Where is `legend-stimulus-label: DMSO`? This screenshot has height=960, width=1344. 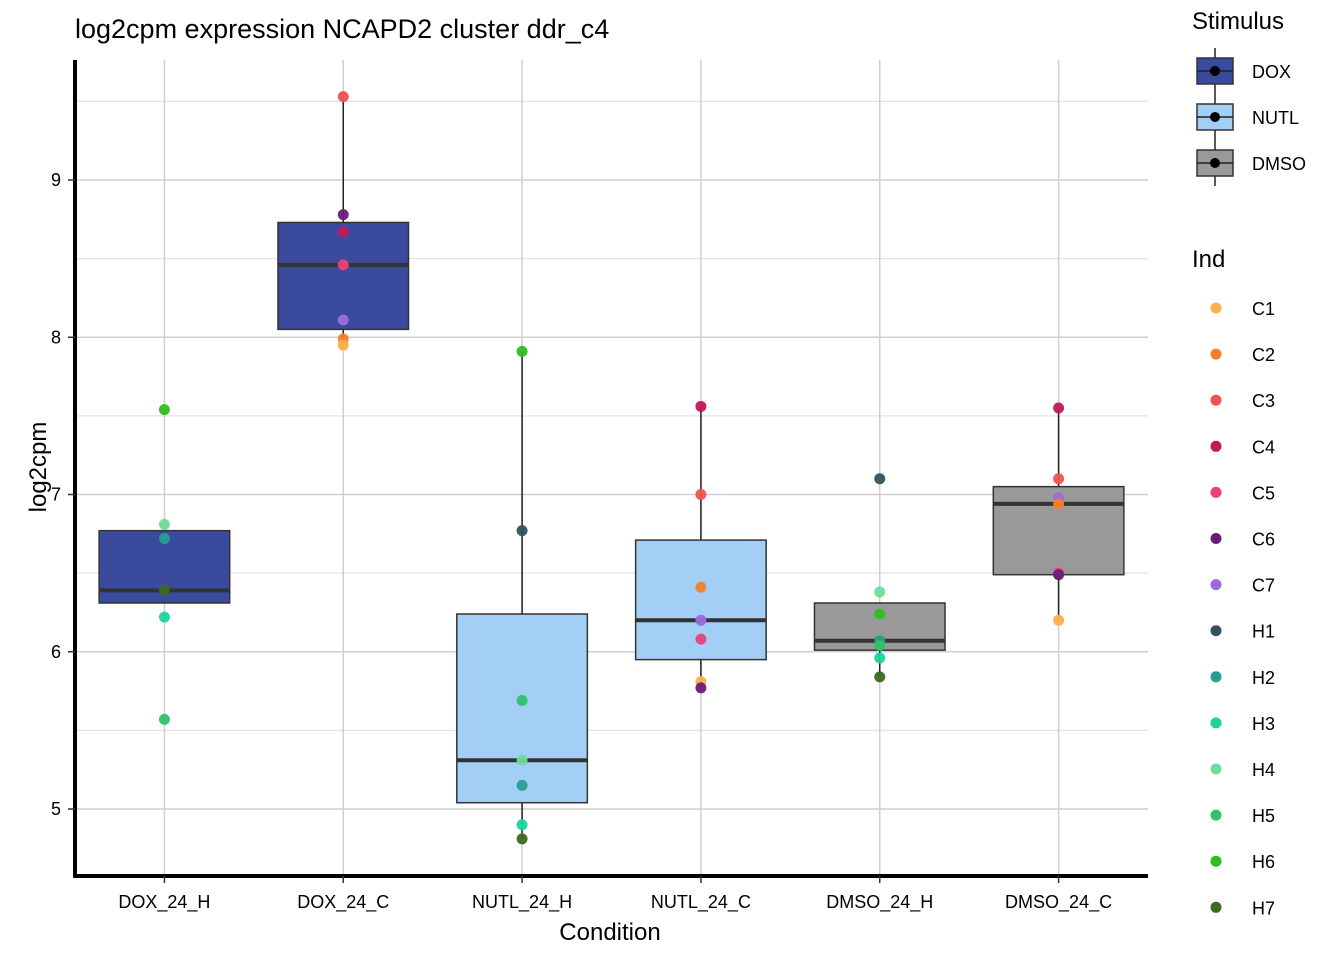 legend-stimulus-label: DMSO is located at coordinates (1279, 164).